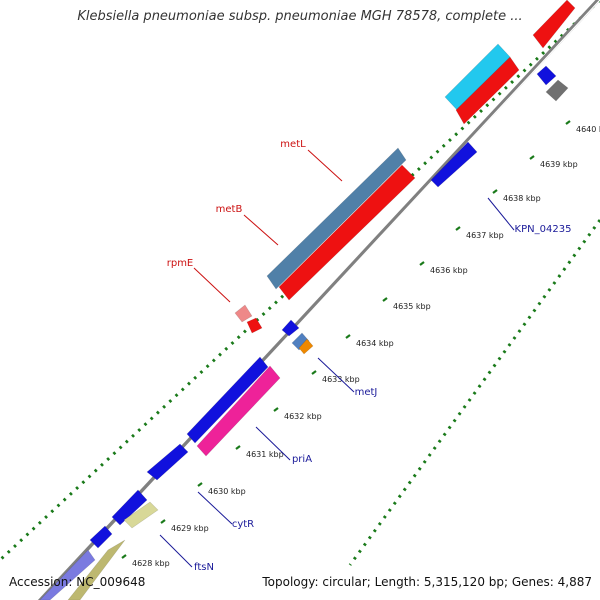 This screenshot has width=600, height=600. I want to click on gene-label: cytR, so click(243, 524).